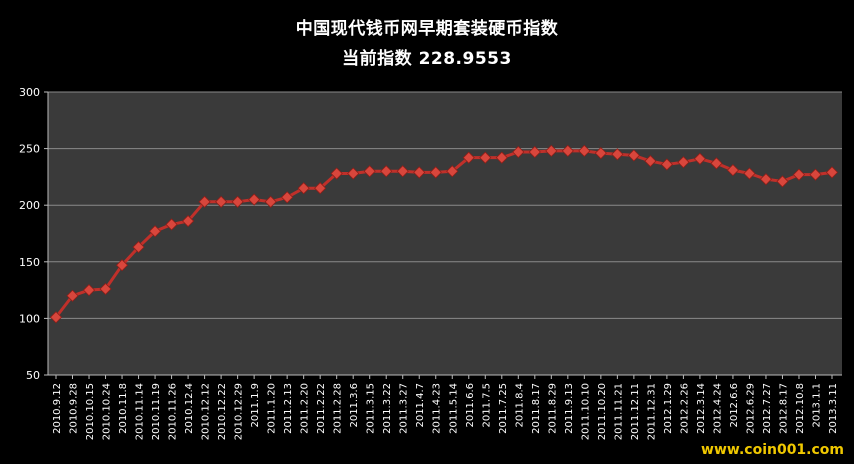 The image size is (854, 464). Describe the element at coordinates (602, 411) in the screenshot. I see `x-tick-label: 2011.10.20` at that location.